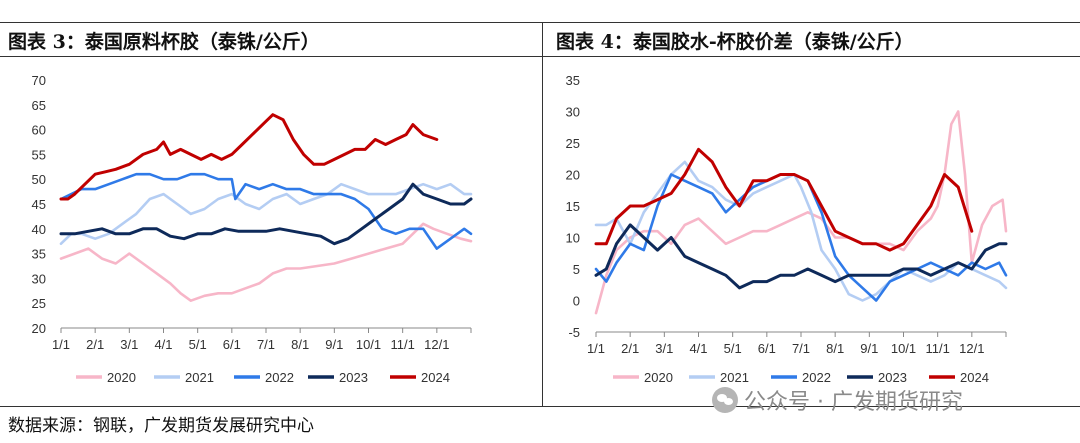 The width and height of the screenshot is (1080, 443). Describe the element at coordinates (271, 22) in the screenshot. I see `top-rule-left` at that location.